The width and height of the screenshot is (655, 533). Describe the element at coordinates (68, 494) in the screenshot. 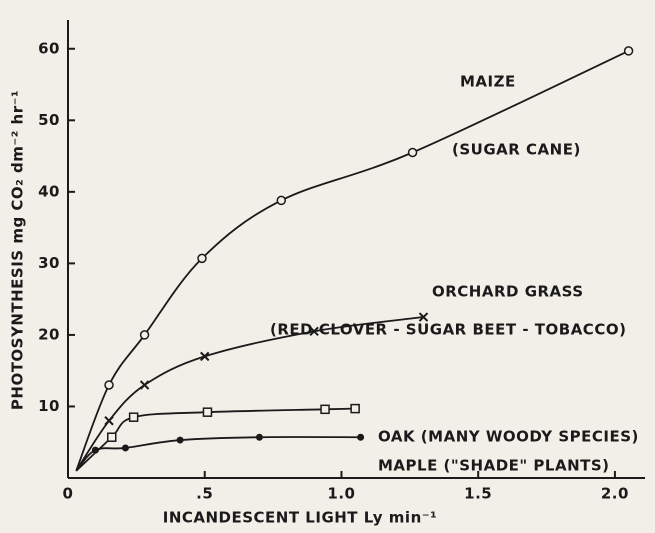

I see `x-tick-label: 0` at that location.